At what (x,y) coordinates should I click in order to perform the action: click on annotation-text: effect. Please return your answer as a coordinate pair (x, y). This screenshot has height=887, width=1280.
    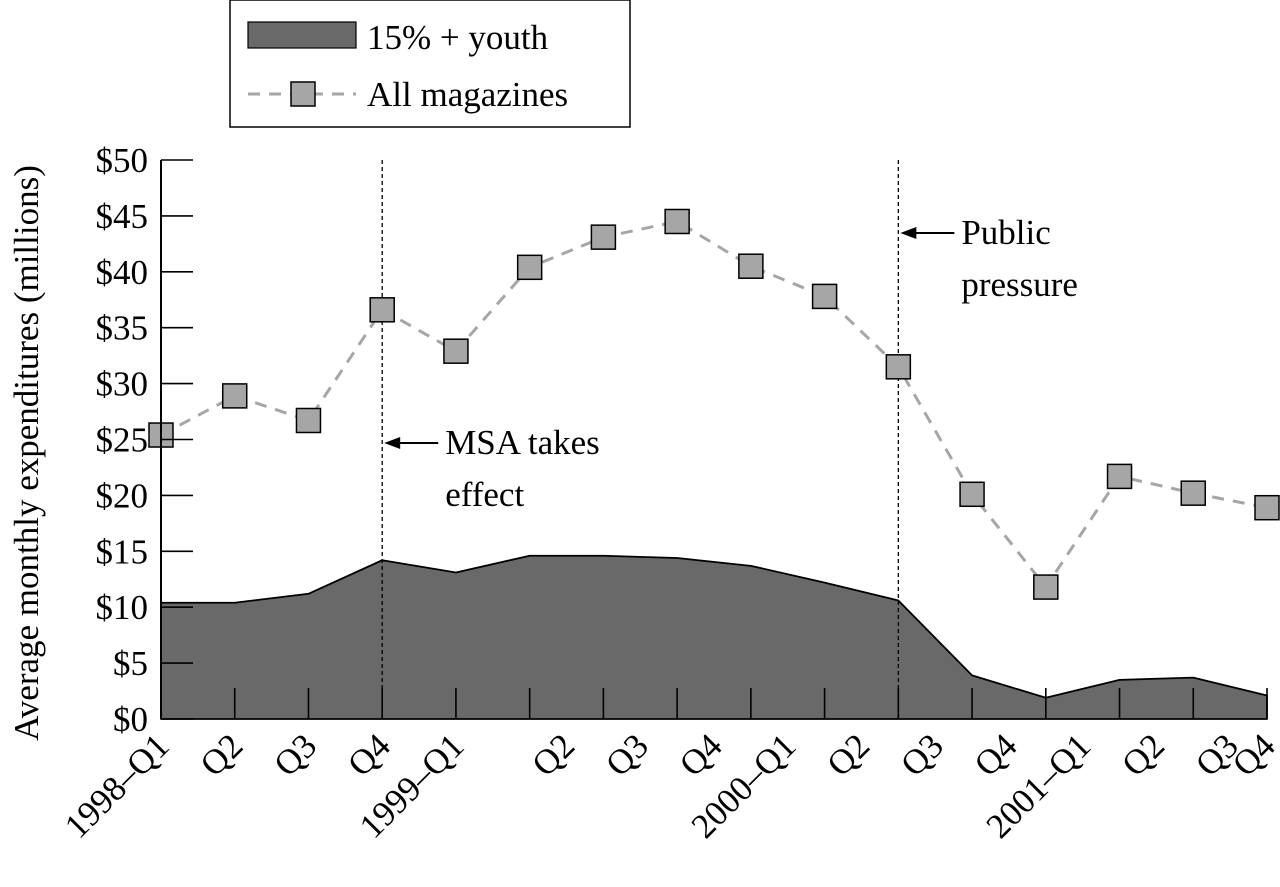
    Looking at the image, I should click on (484, 494).